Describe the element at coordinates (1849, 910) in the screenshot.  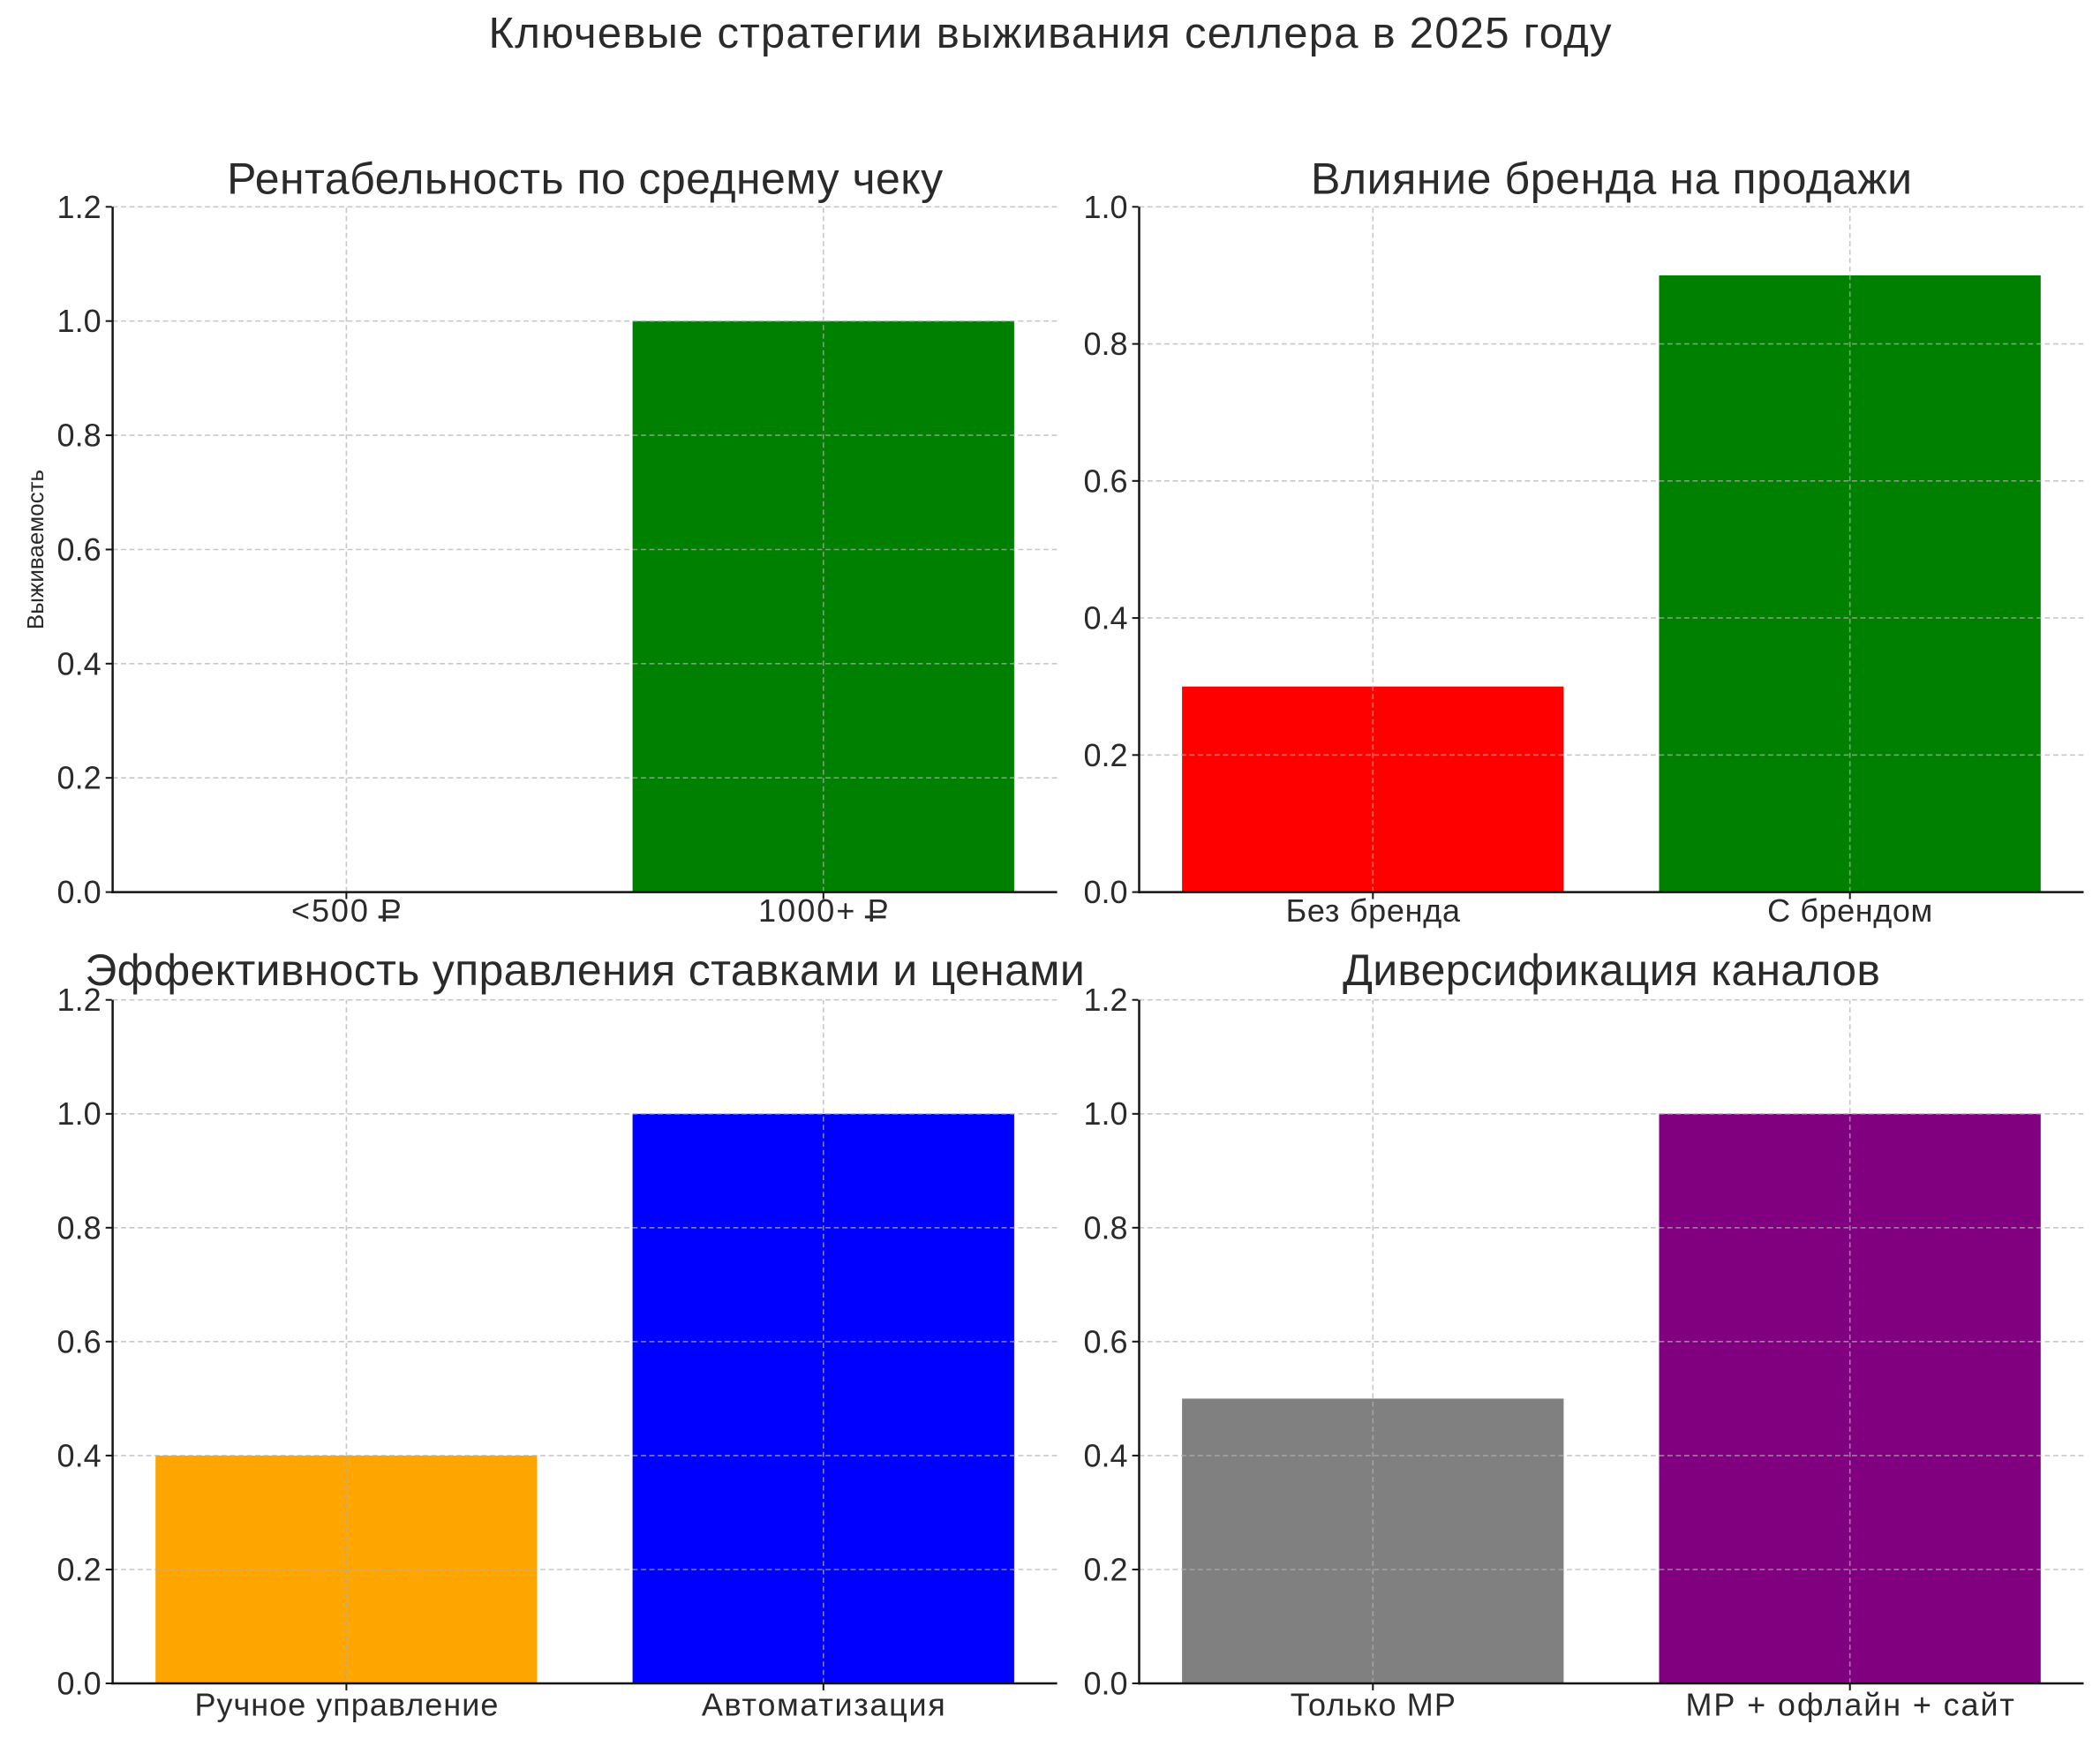
I see `svg-text: С брендом` at that location.